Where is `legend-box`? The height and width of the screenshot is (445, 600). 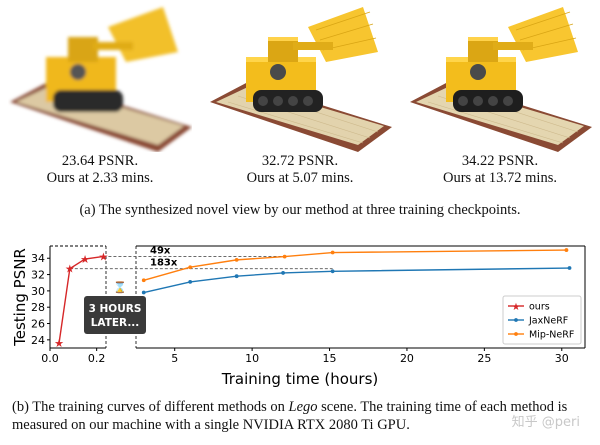
legend-box is located at coordinates (542, 320).